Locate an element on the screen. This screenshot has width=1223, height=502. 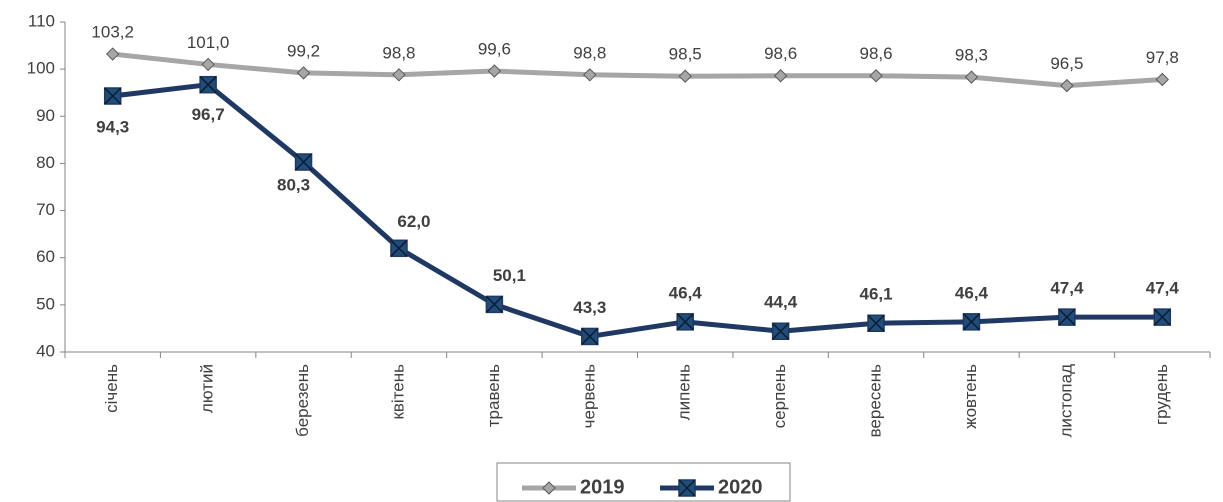
x-tick-label: листопад is located at coordinates (1065, 401).